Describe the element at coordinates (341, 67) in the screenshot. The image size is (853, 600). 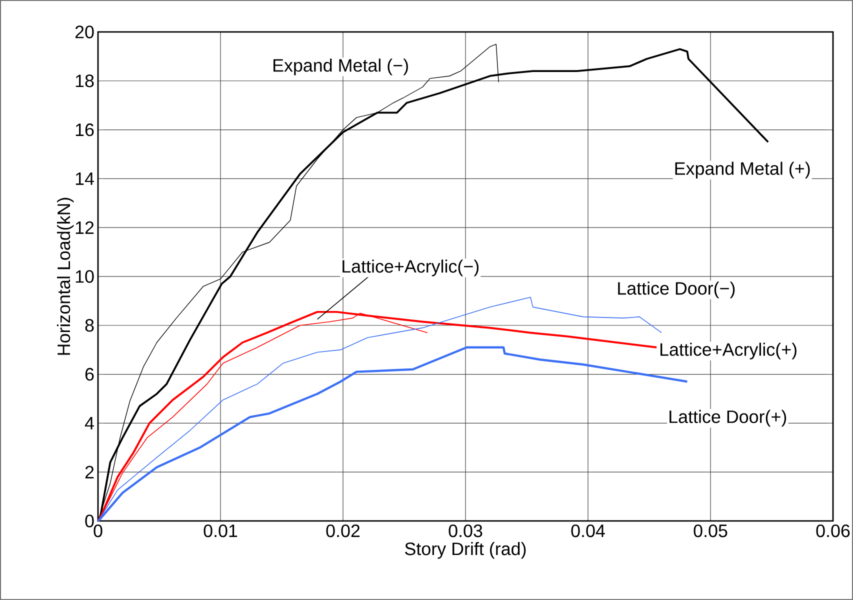
I see `series-label: Expand Metal (−)` at that location.